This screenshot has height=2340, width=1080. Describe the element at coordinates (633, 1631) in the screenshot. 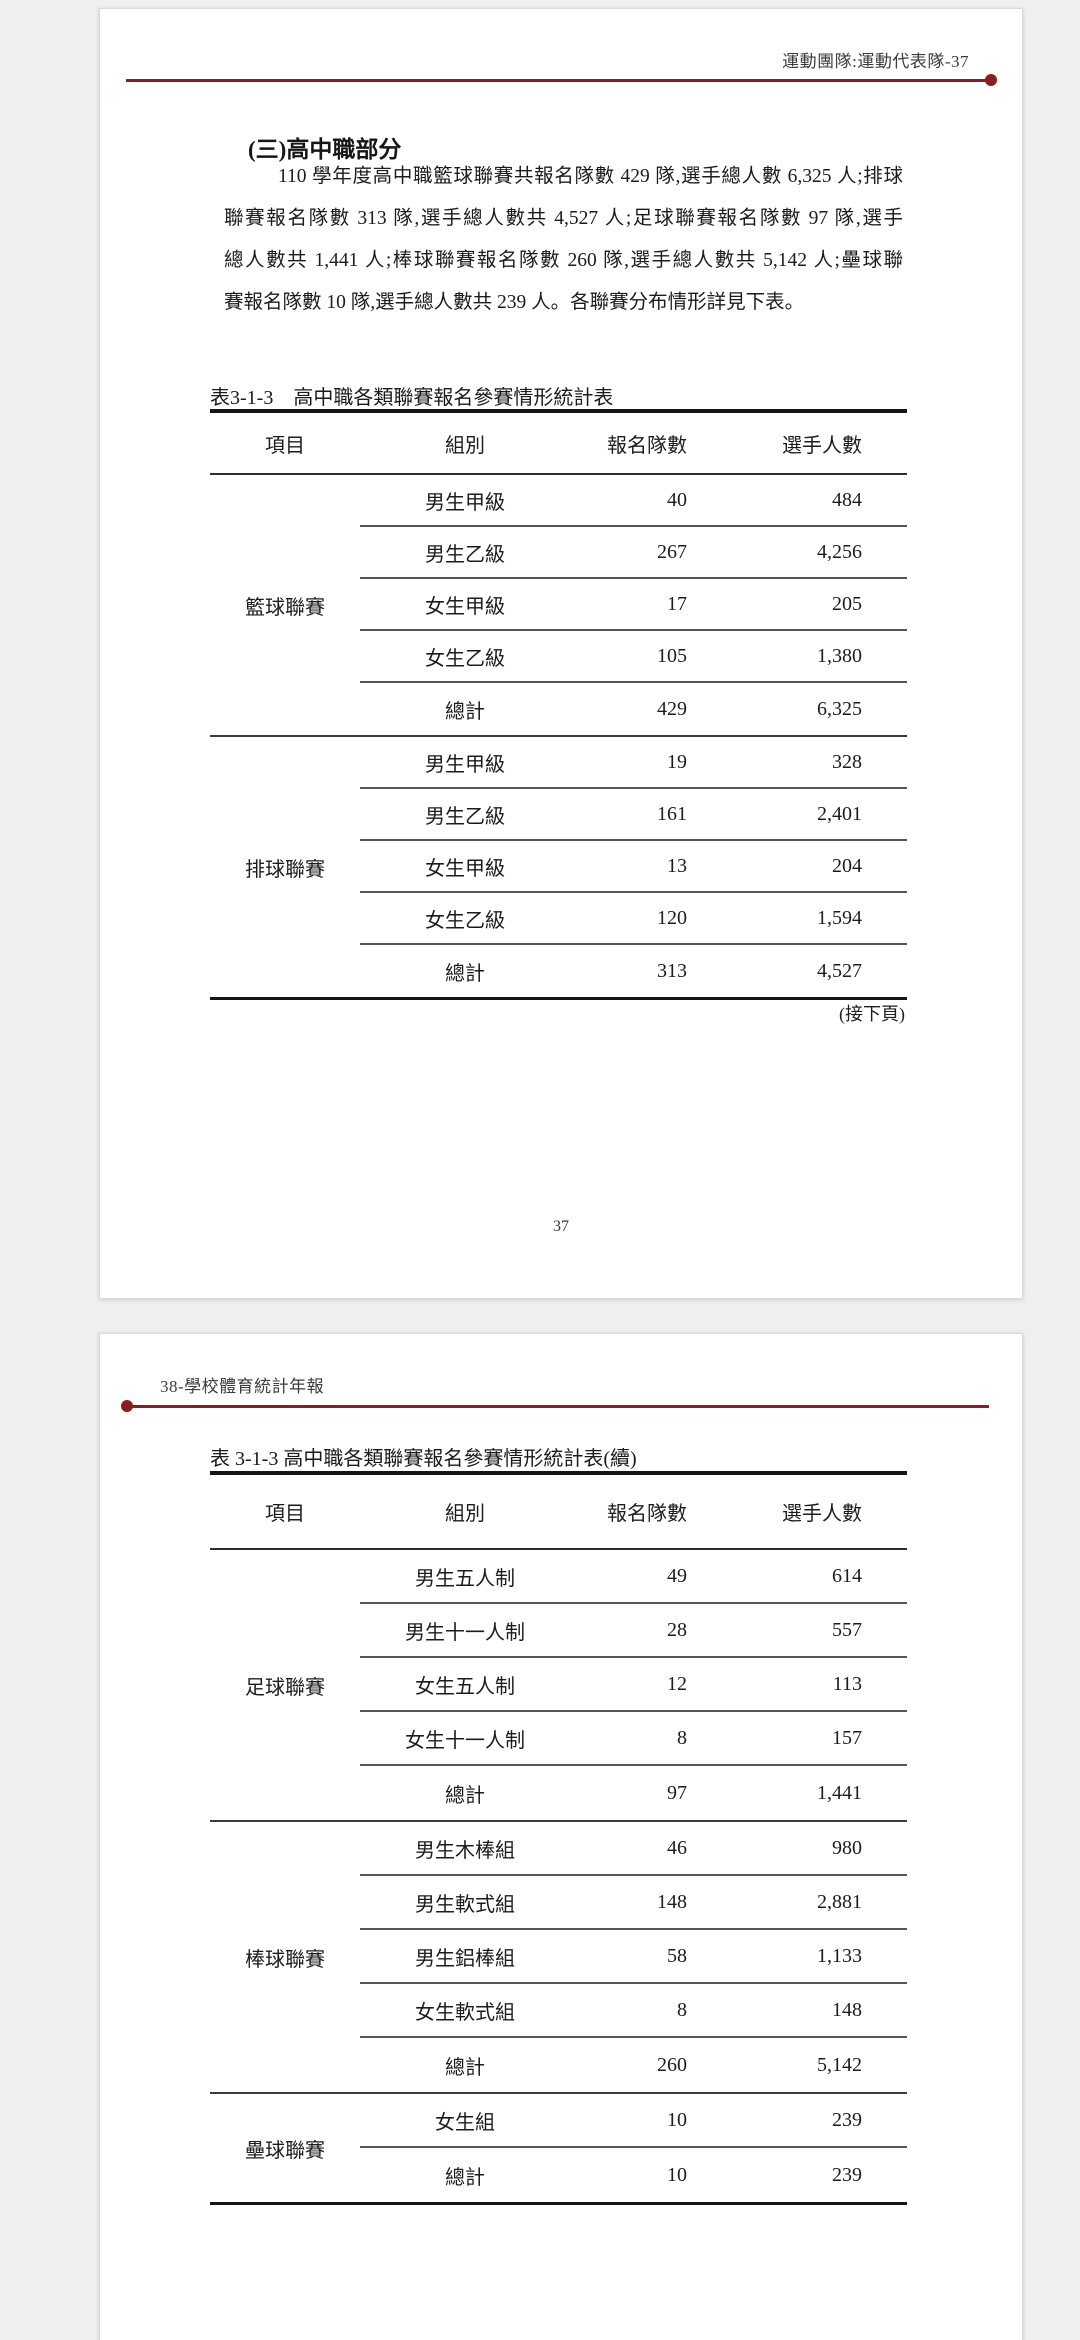

I see `table-row: 男生十一人制 28 557` at that location.